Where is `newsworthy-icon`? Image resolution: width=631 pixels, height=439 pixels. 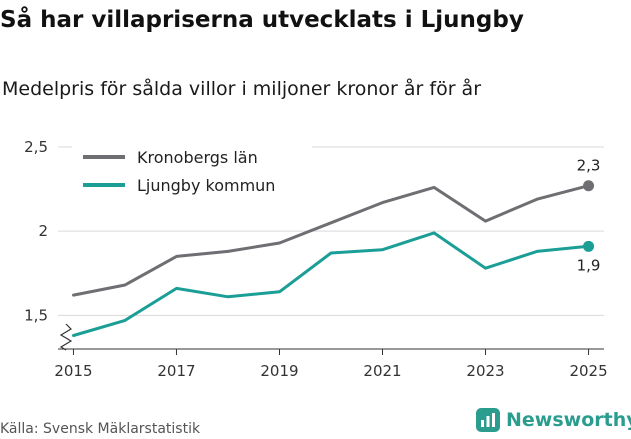
newsworthy-icon is located at coordinates (488, 420).